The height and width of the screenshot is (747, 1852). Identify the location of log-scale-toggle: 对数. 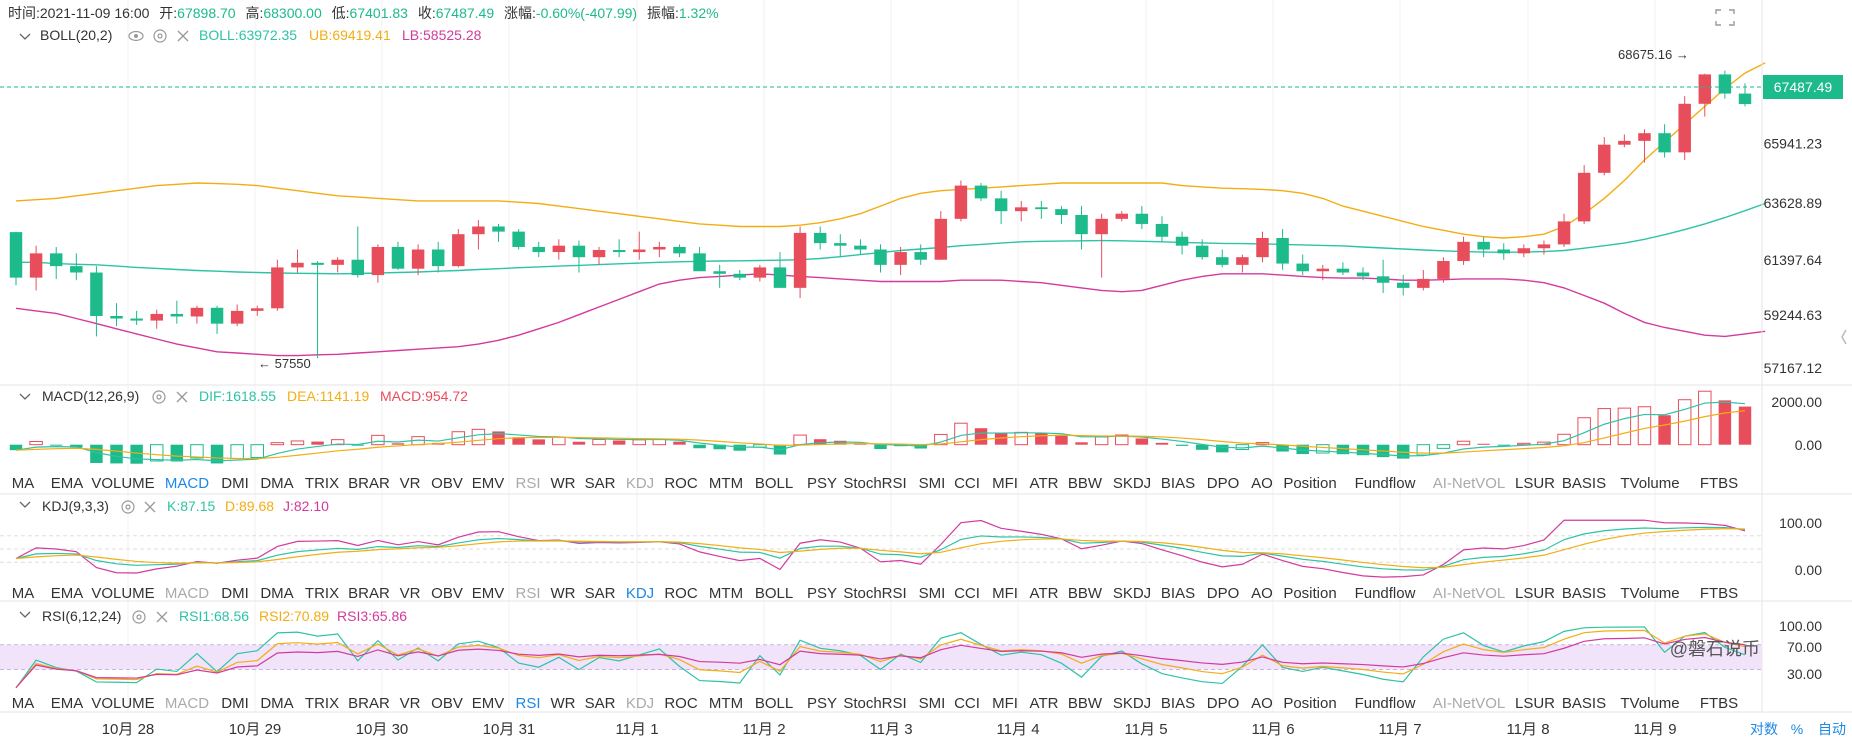
(1764, 729).